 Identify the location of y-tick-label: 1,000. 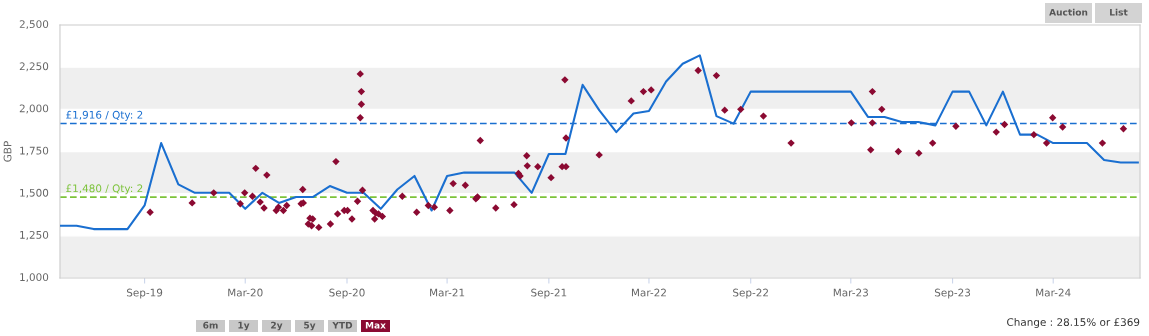
(34, 278).